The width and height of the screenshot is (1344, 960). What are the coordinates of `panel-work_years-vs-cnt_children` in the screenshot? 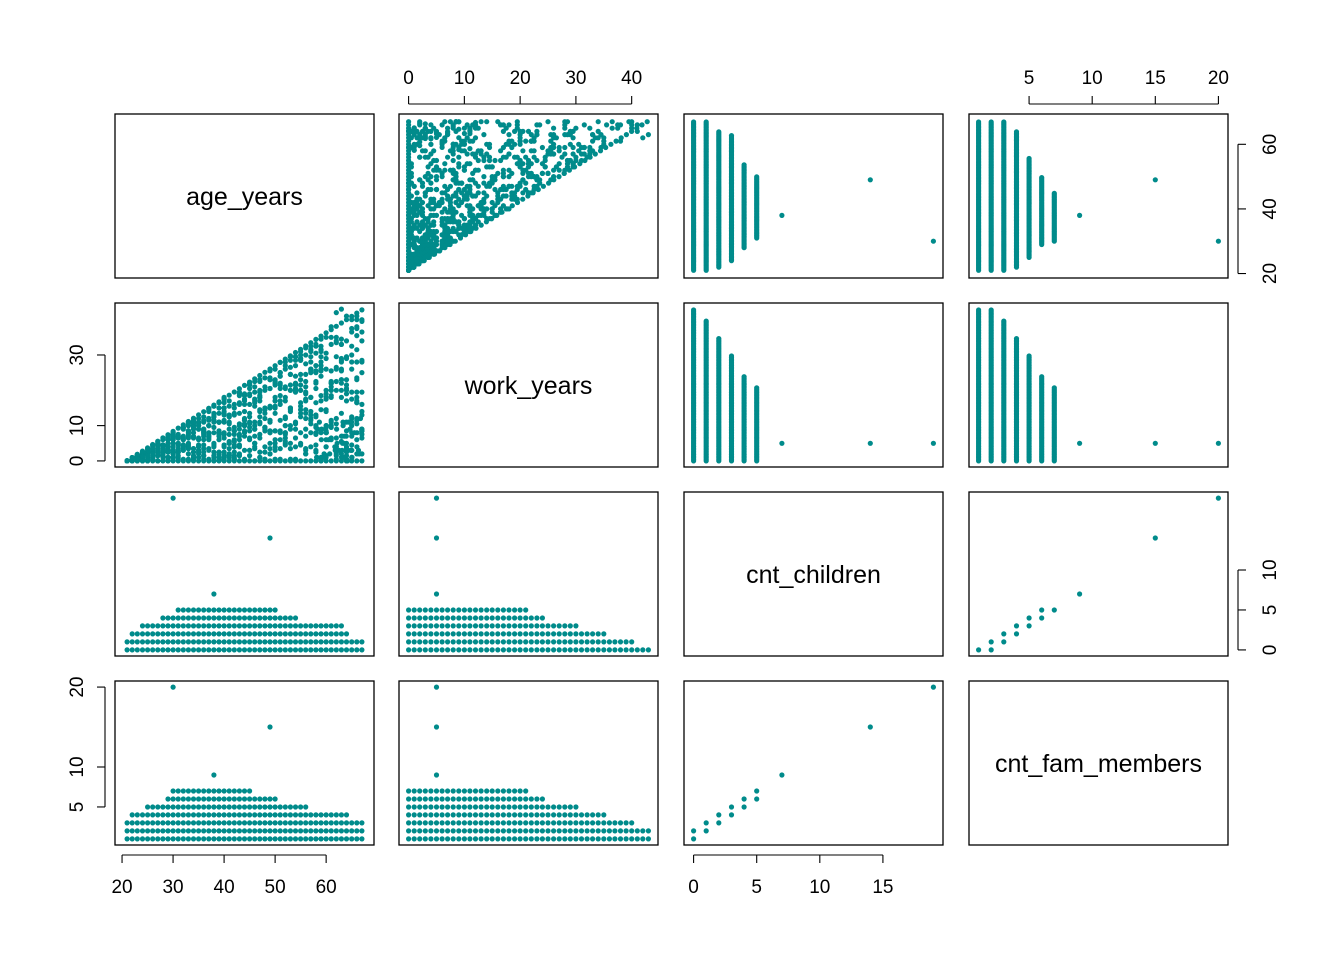 It's located at (813, 385).